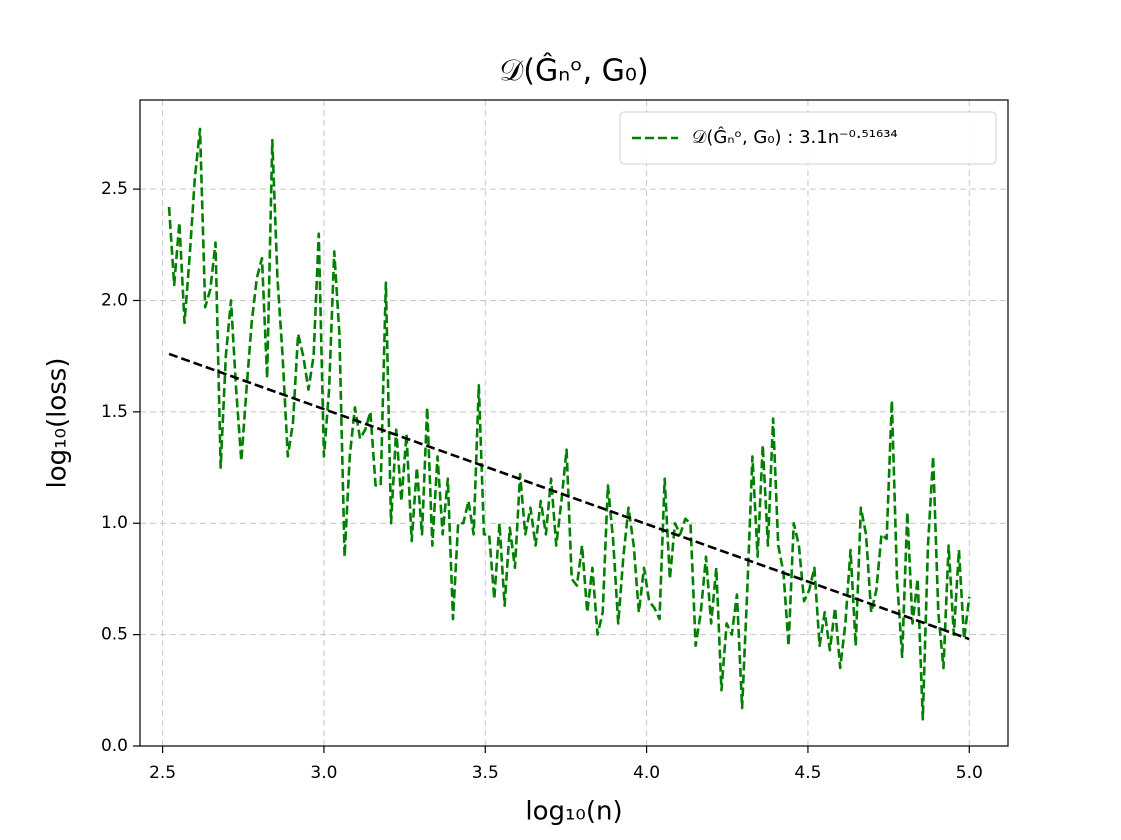  I want to click on x-tick-label: 3.5, so click(485, 773).